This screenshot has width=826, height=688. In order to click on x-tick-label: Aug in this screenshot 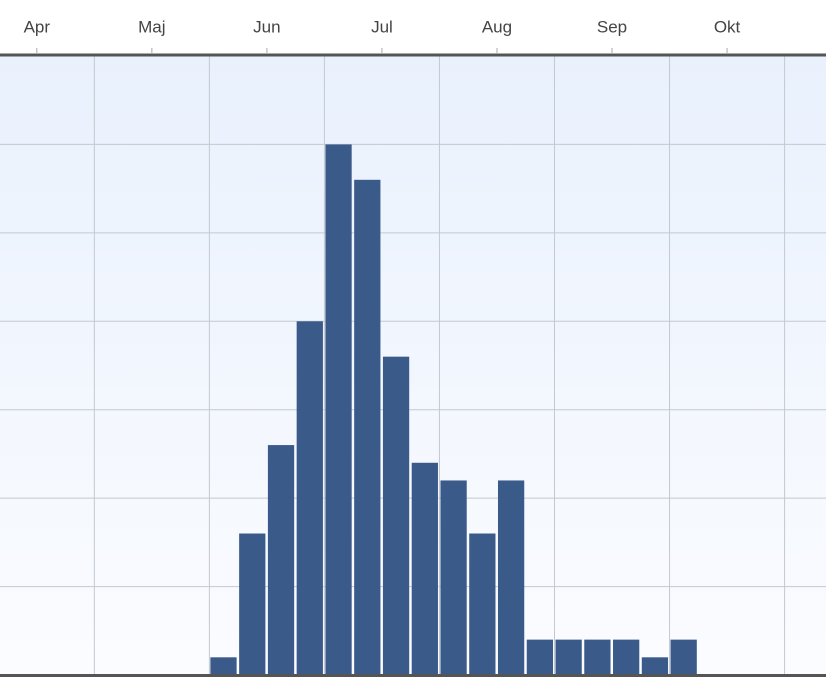, I will do `click(497, 26)`.